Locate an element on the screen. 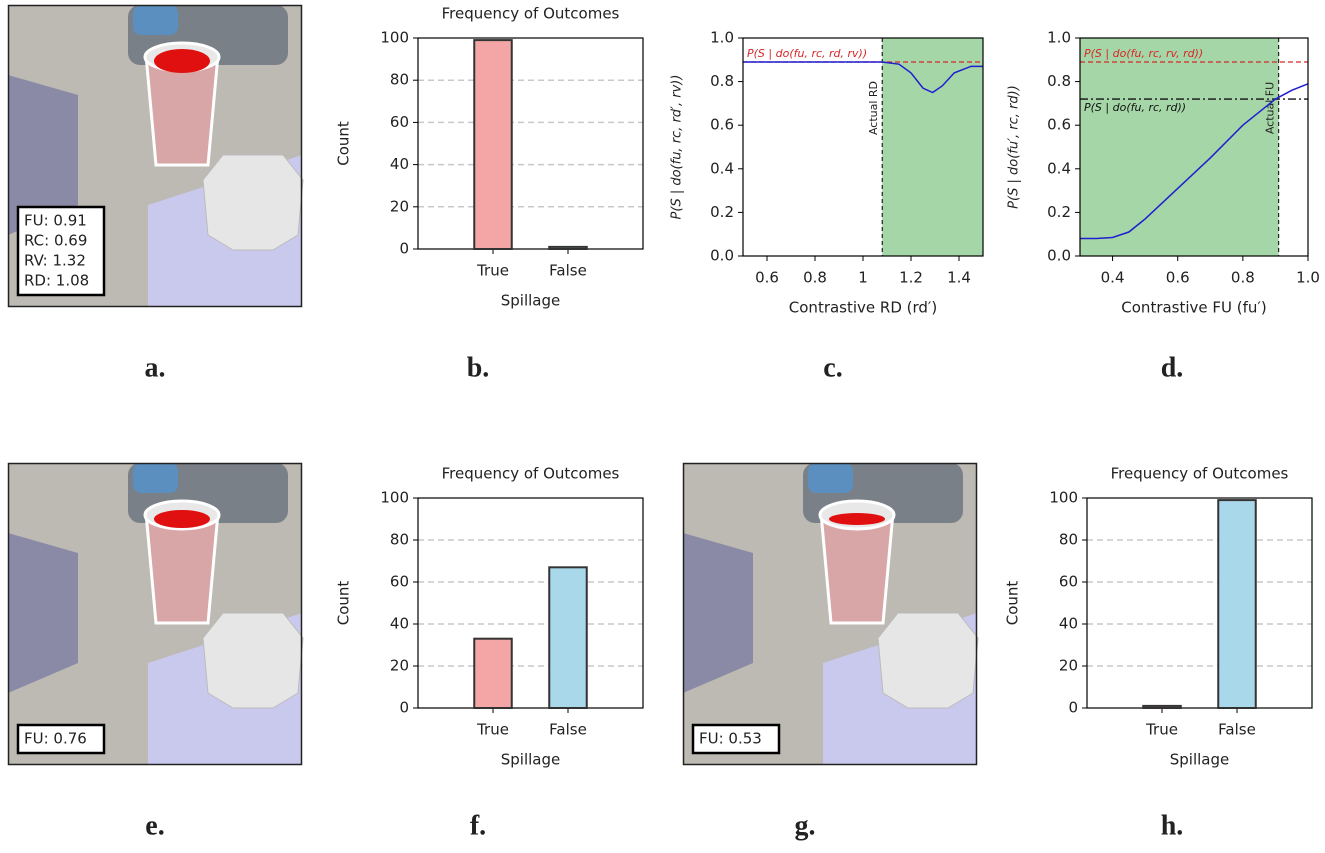  x-tick-label: 0.4 is located at coordinates (1113, 278).